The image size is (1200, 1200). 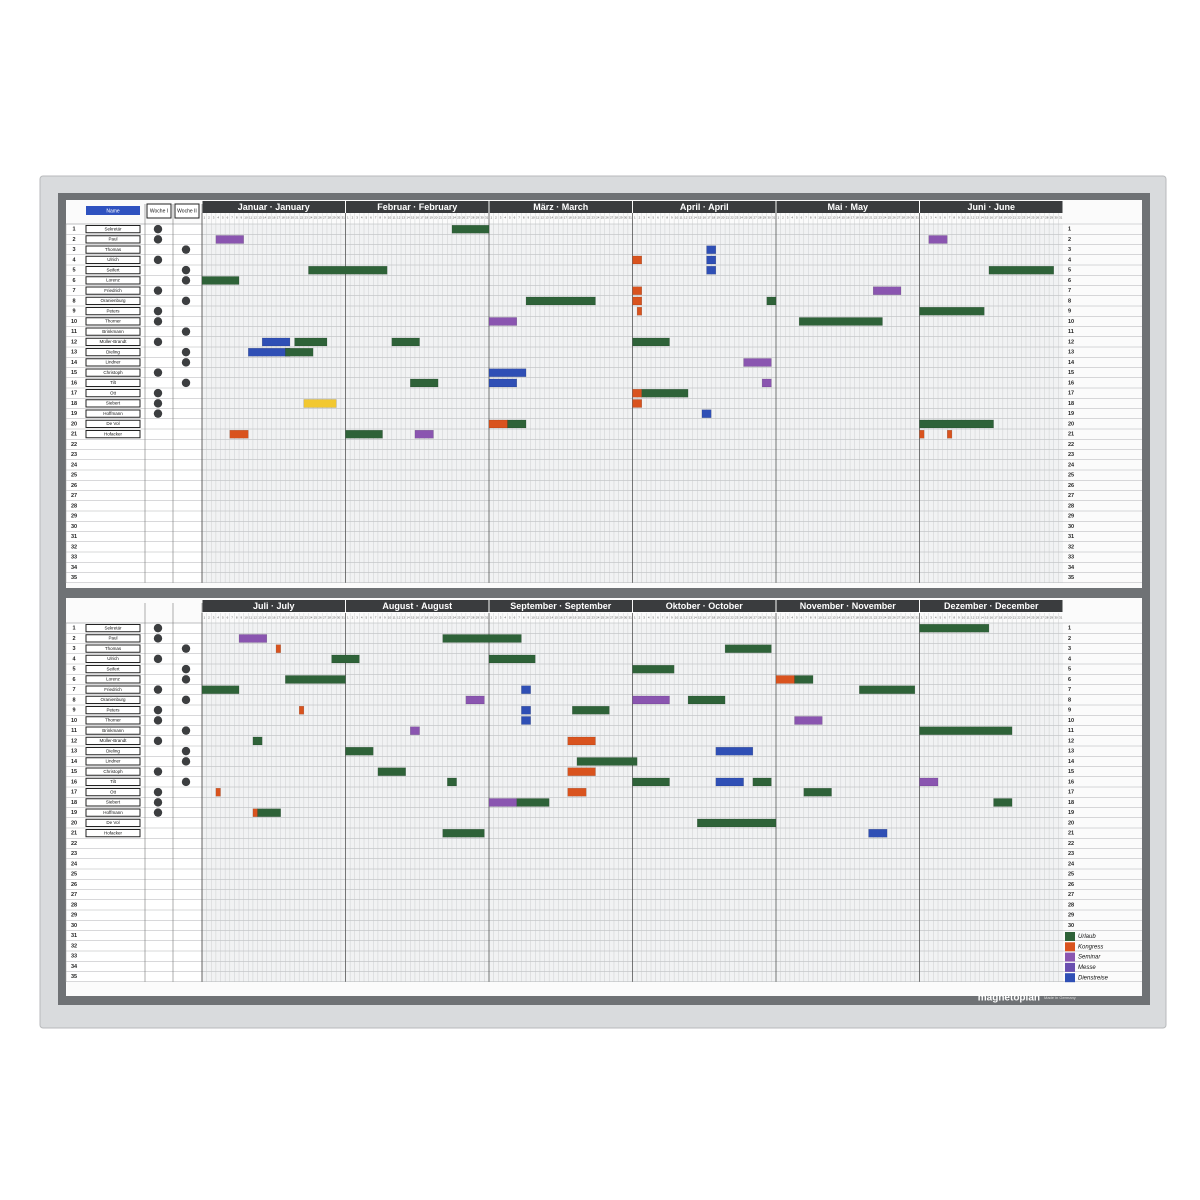 I want to click on row-number: 11, so click(x=74, y=332).